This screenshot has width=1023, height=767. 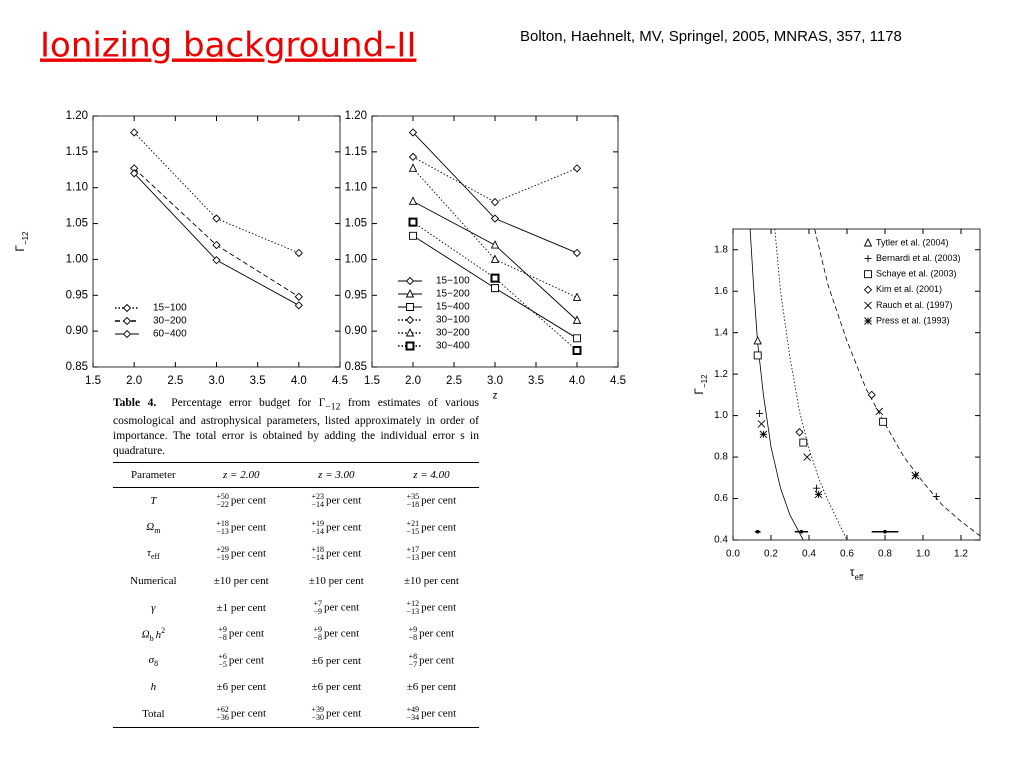 What do you see at coordinates (175, 381) in the screenshot?
I see `x-tick-label: 2.5` at bounding box center [175, 381].